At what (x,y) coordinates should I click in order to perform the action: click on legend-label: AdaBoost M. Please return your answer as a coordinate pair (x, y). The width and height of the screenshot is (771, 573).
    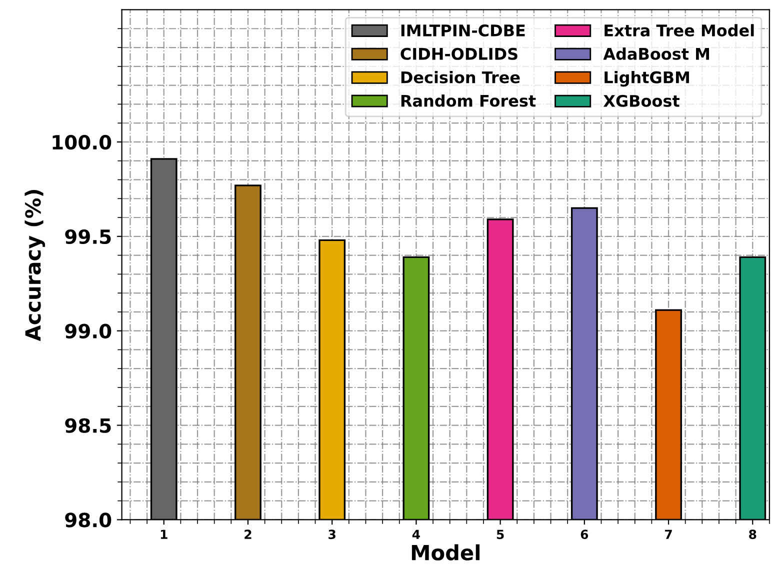
    Looking at the image, I should click on (656, 54).